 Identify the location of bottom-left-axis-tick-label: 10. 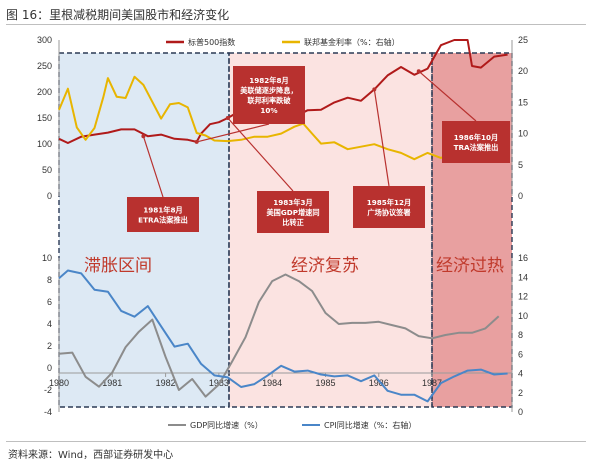
(47, 258).